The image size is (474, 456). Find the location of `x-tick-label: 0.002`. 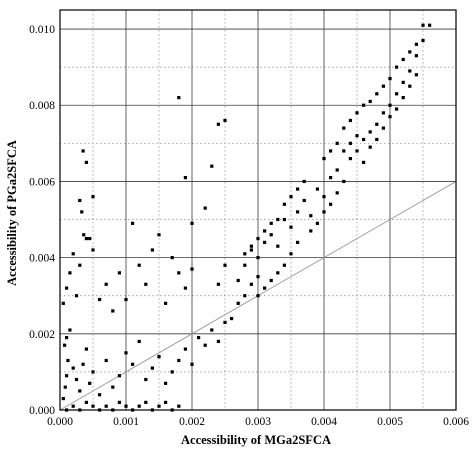

x-tick-label: 0.002 is located at coordinates (192, 422).